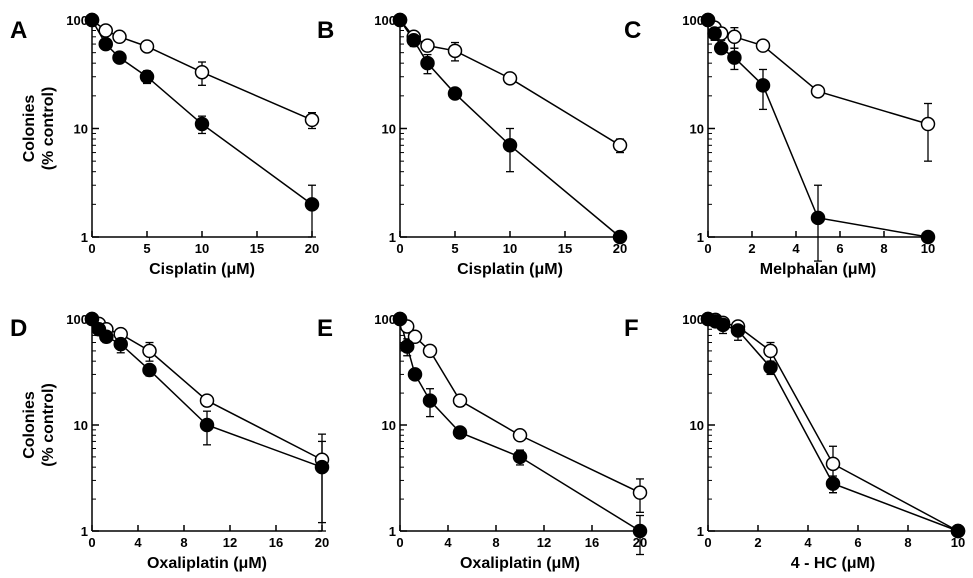 The height and width of the screenshot is (578, 973). What do you see at coordinates (780, 145) in the screenshot?
I see `panel-c: C 1 10 100 0 2 4 6 8 10 Melphalan (μM)` at bounding box center [780, 145].